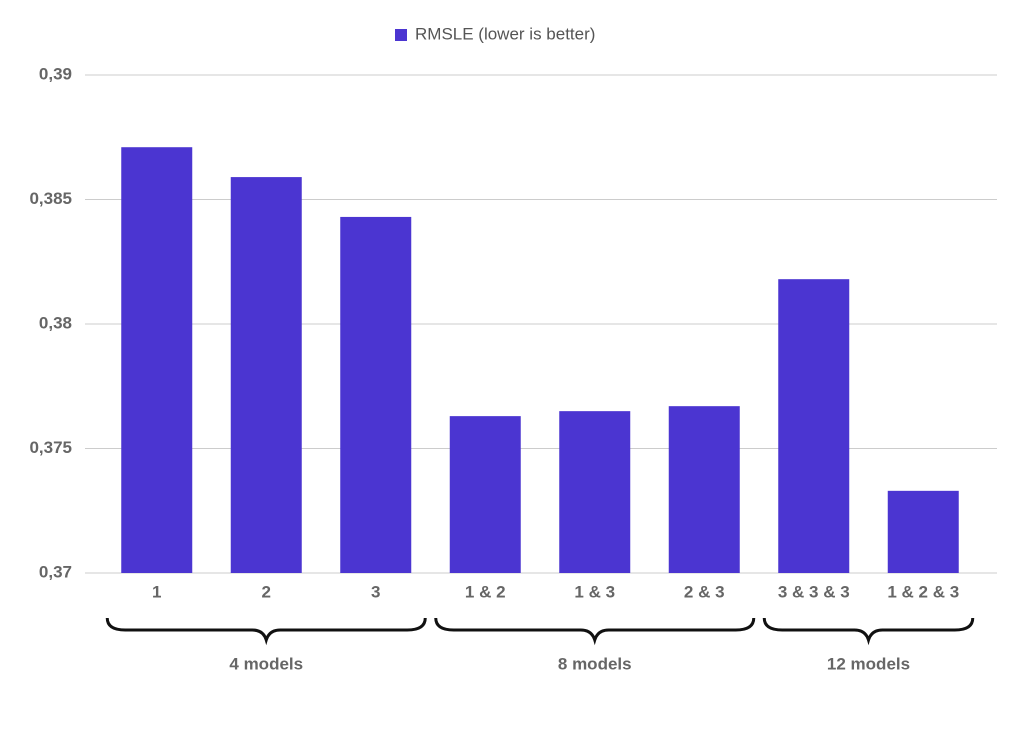 Image resolution: width=1018 pixels, height=750 pixels. Describe the element at coordinates (704, 591) in the screenshot. I see `x-tick-label: 2 & 3` at that location.